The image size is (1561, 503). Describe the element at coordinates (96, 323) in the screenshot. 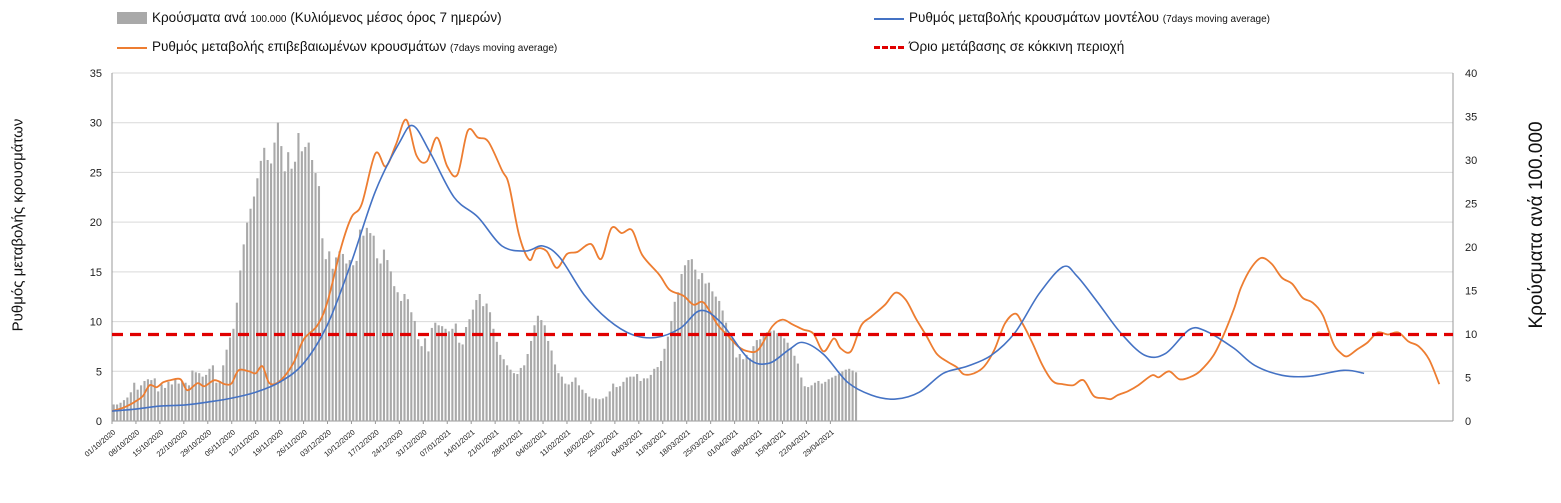

I see `y-tick-label-left: 10` at that location.